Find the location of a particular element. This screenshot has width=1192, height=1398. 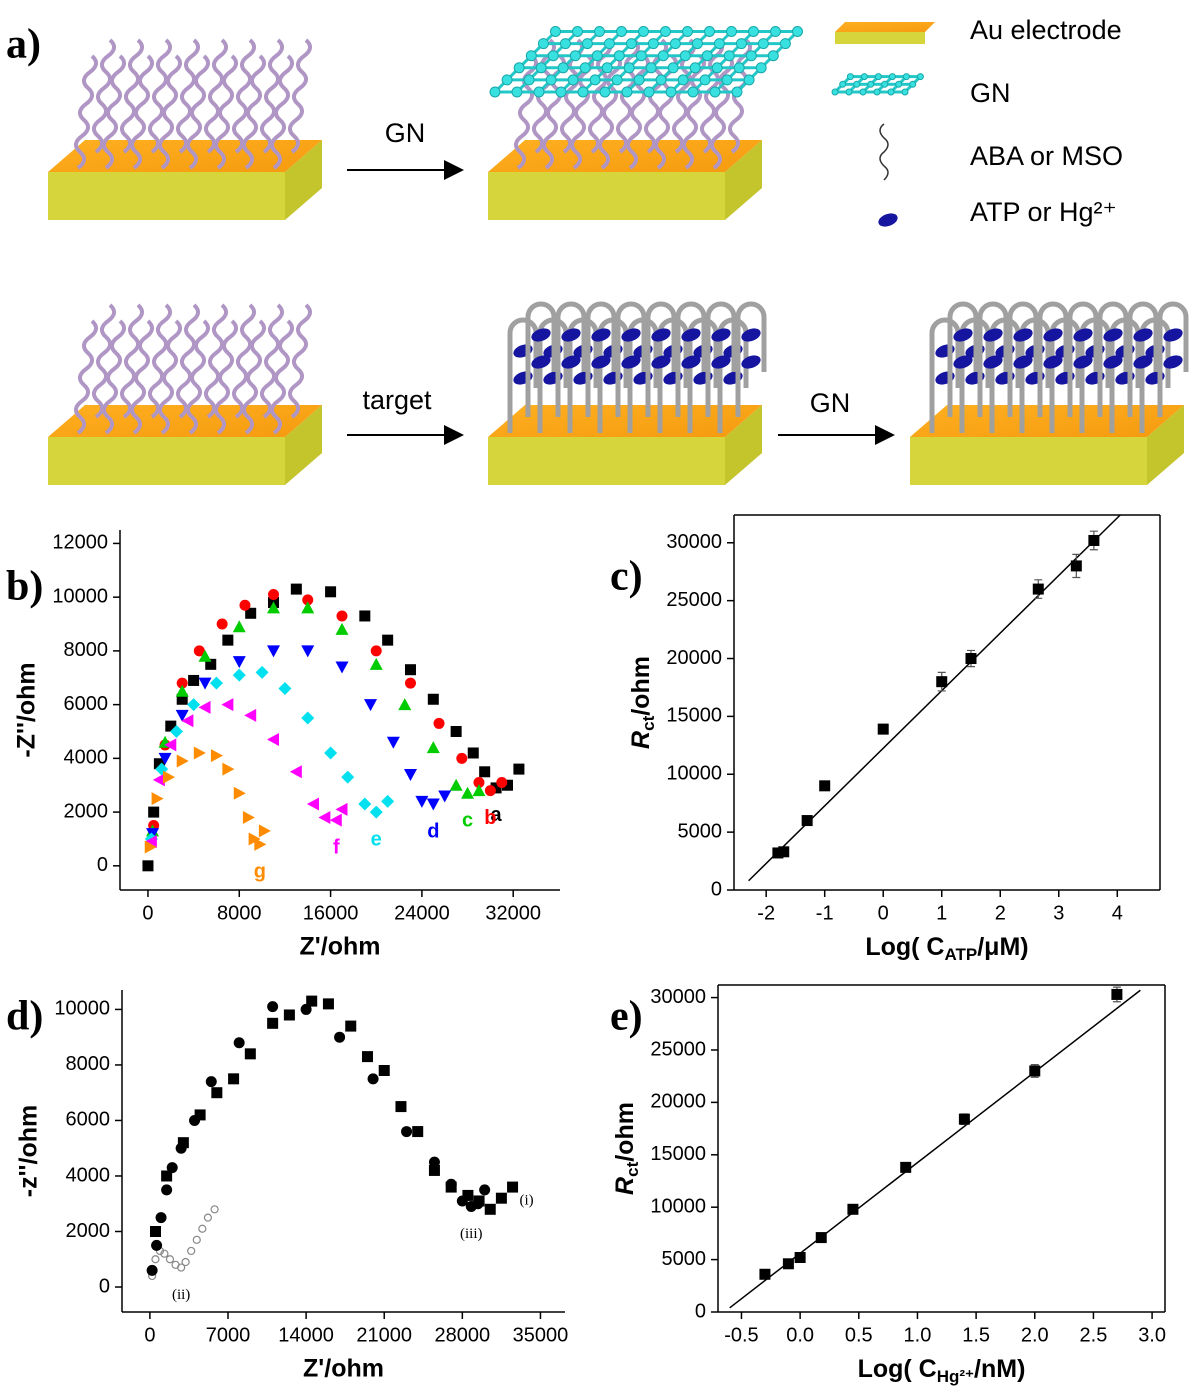

x-tick-label: 16000 is located at coordinates (331, 913).